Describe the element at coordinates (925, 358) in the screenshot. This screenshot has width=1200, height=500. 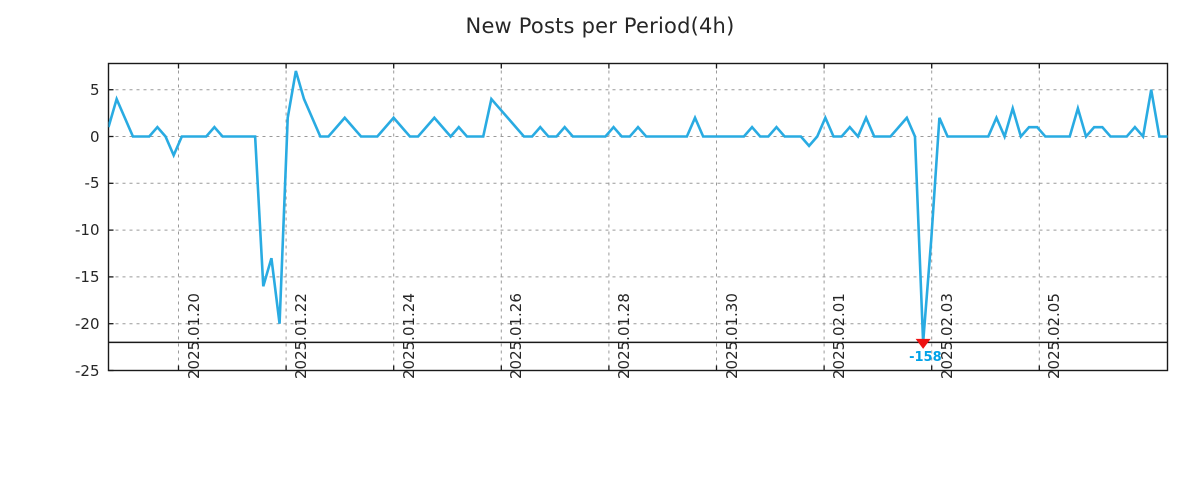
I see `annotation-value-label: -158` at that location.